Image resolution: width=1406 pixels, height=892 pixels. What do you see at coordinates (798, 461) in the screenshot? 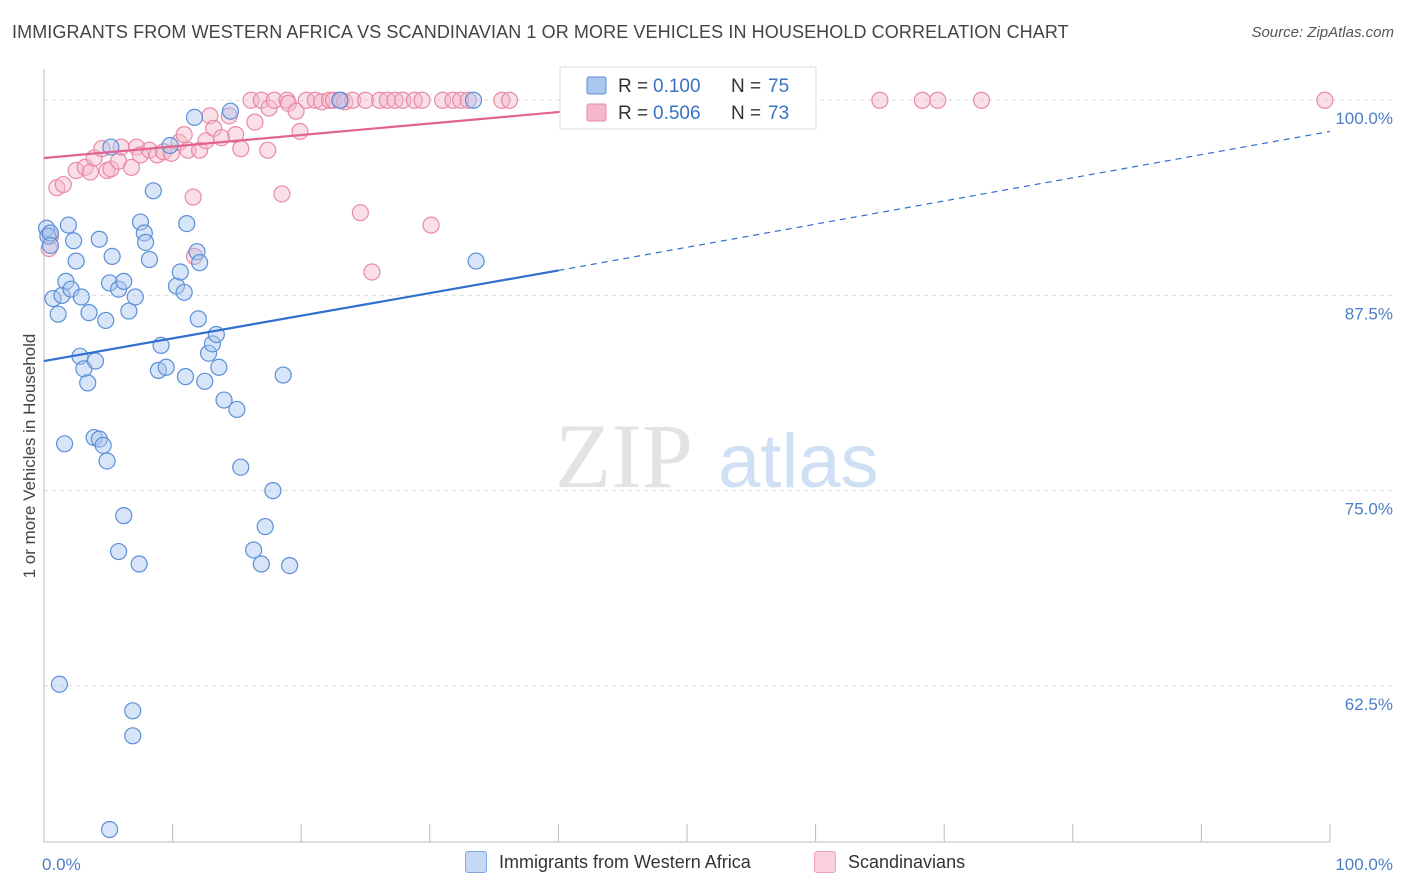
I see `watermark-atlas: atlas` at bounding box center [798, 461].